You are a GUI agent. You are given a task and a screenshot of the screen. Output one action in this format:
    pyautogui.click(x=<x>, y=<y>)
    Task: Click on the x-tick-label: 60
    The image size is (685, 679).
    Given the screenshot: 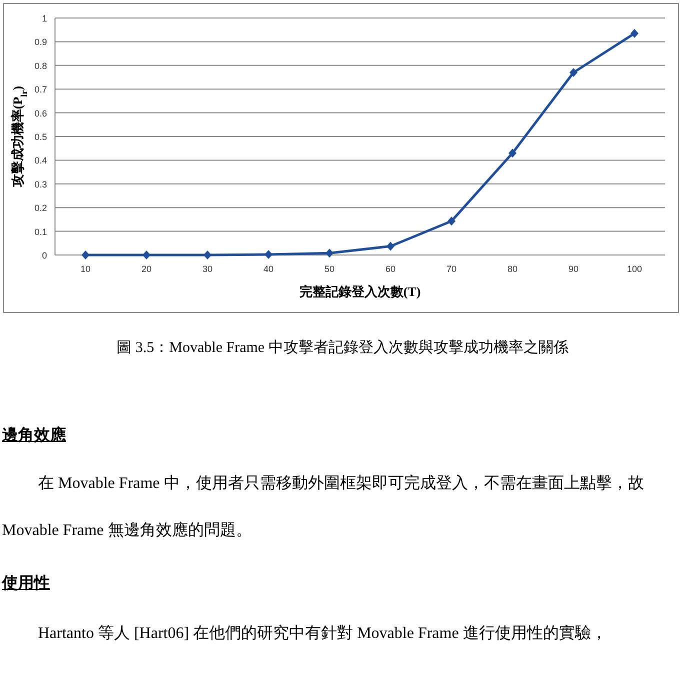 What is the action you would take?
    pyautogui.click(x=390, y=269)
    